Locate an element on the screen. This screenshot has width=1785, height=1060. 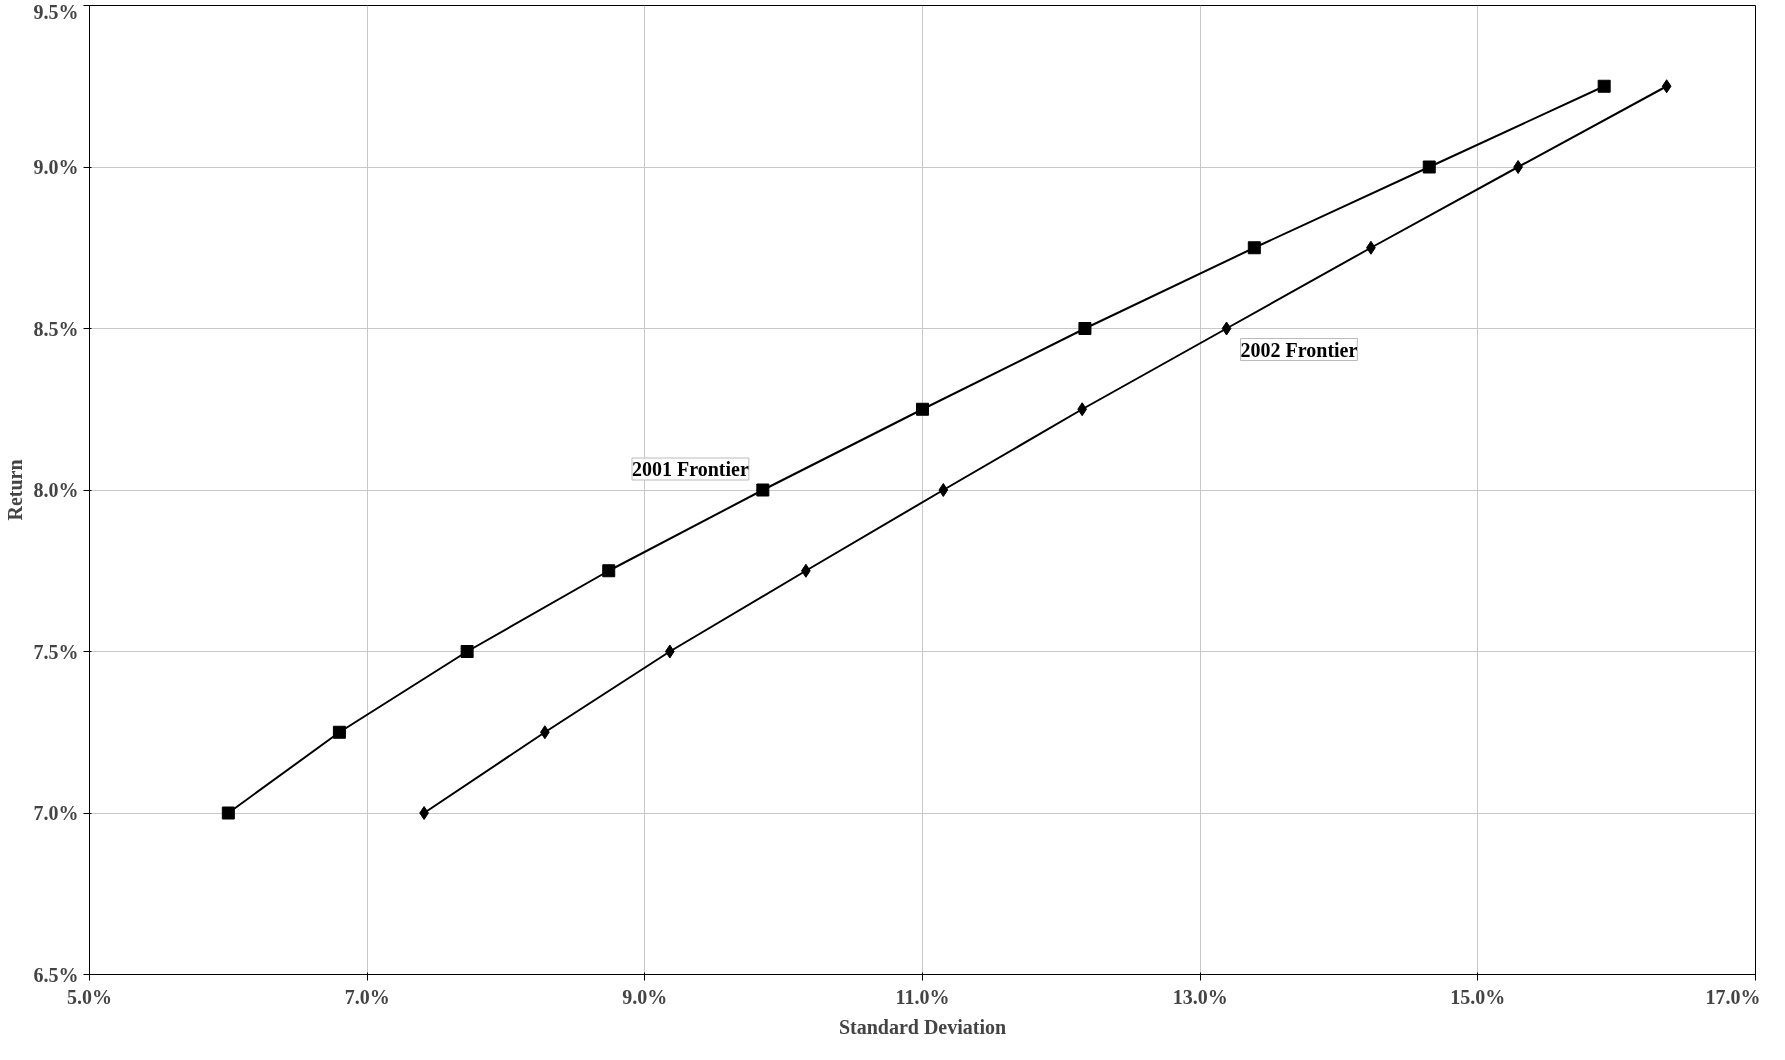
series-label: 2001 Frontier is located at coordinates (690, 469).